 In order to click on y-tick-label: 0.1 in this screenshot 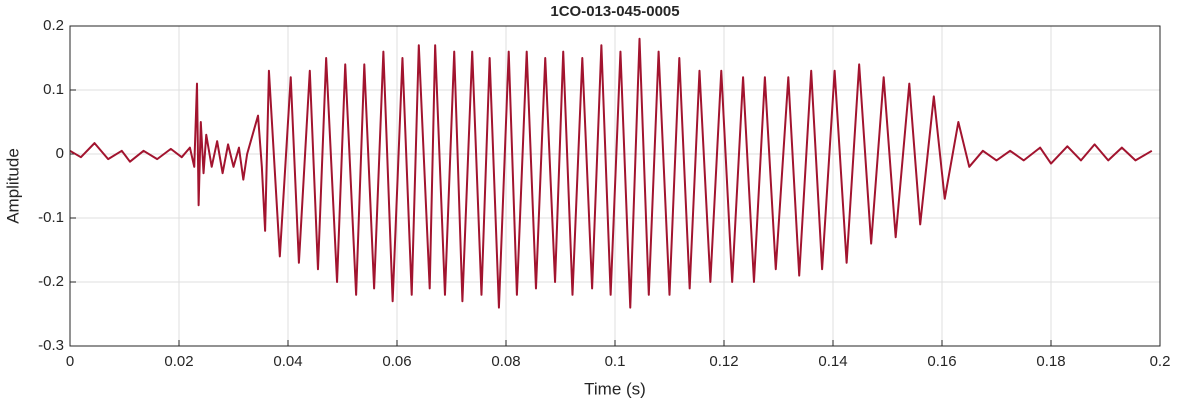, I will do `click(53, 89)`.